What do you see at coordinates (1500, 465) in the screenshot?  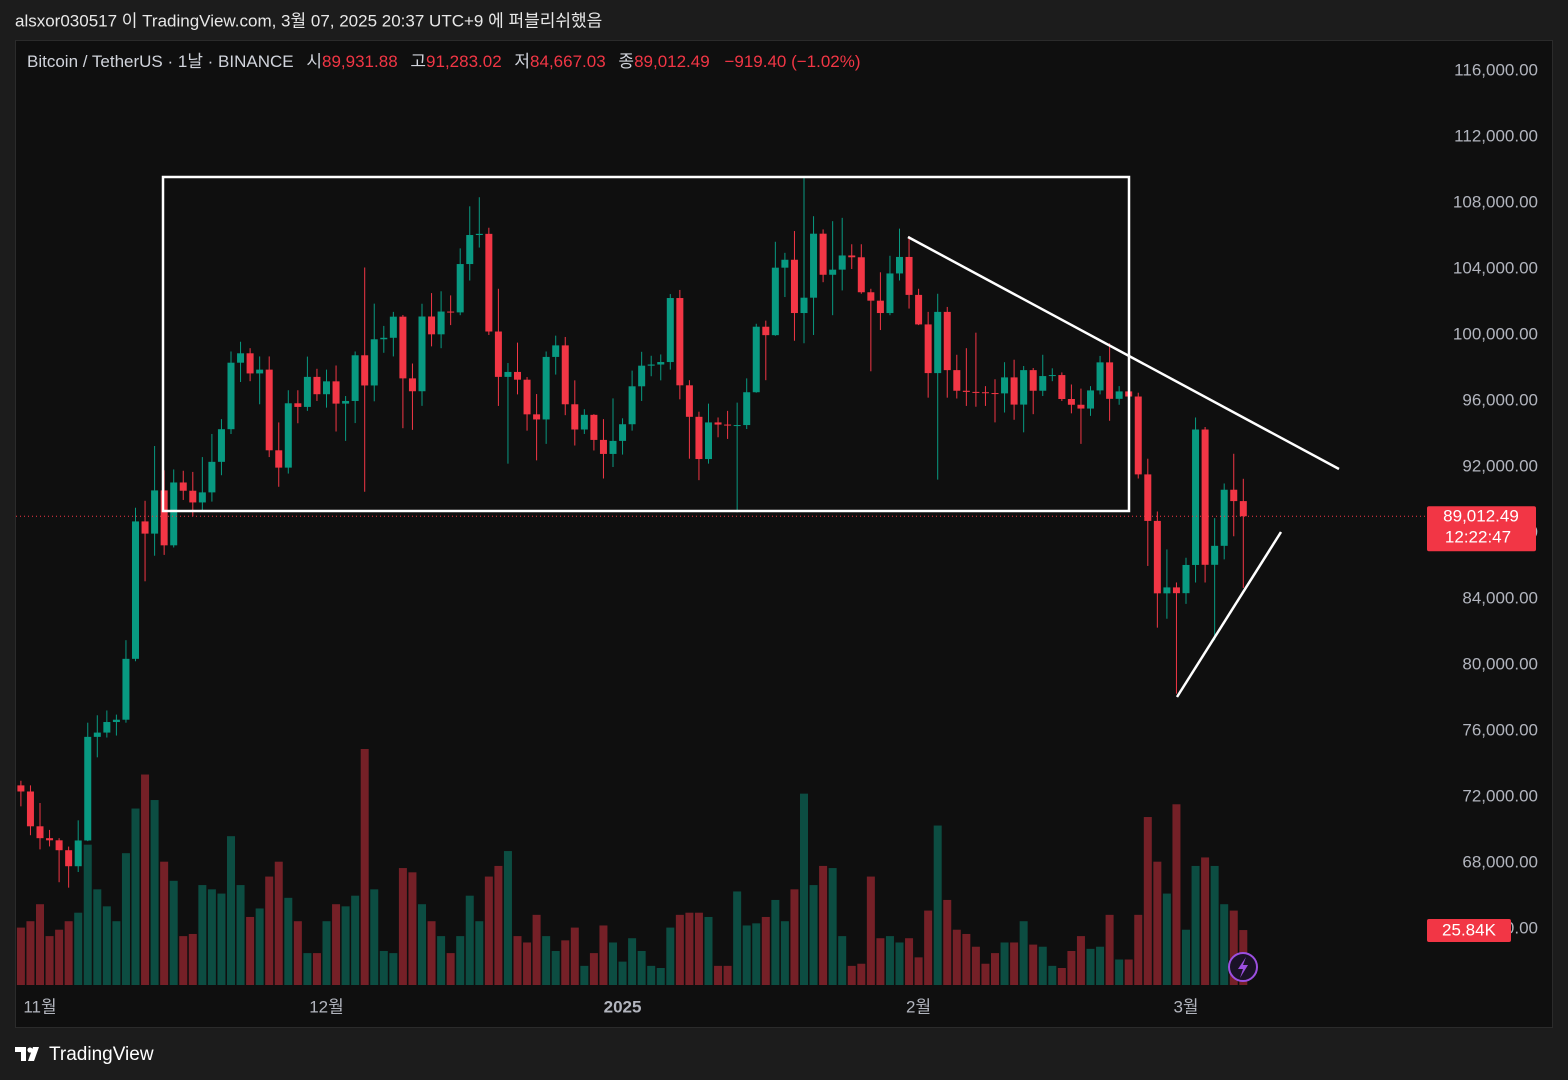 I see `y-tick-label: 92,000.00` at bounding box center [1500, 465].